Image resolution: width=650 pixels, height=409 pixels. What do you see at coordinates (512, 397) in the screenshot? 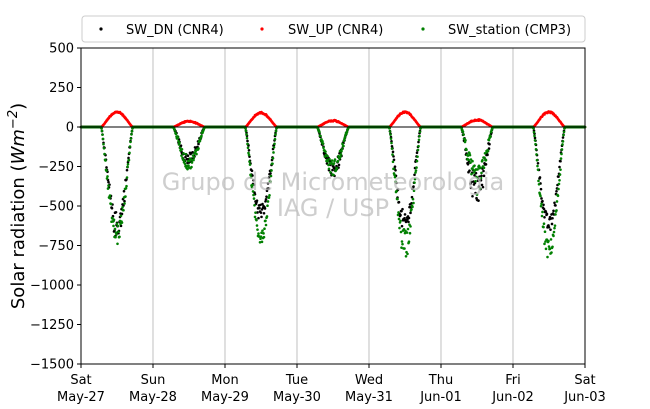
I see `x-tick-label-date: Jun-02` at bounding box center [512, 397].